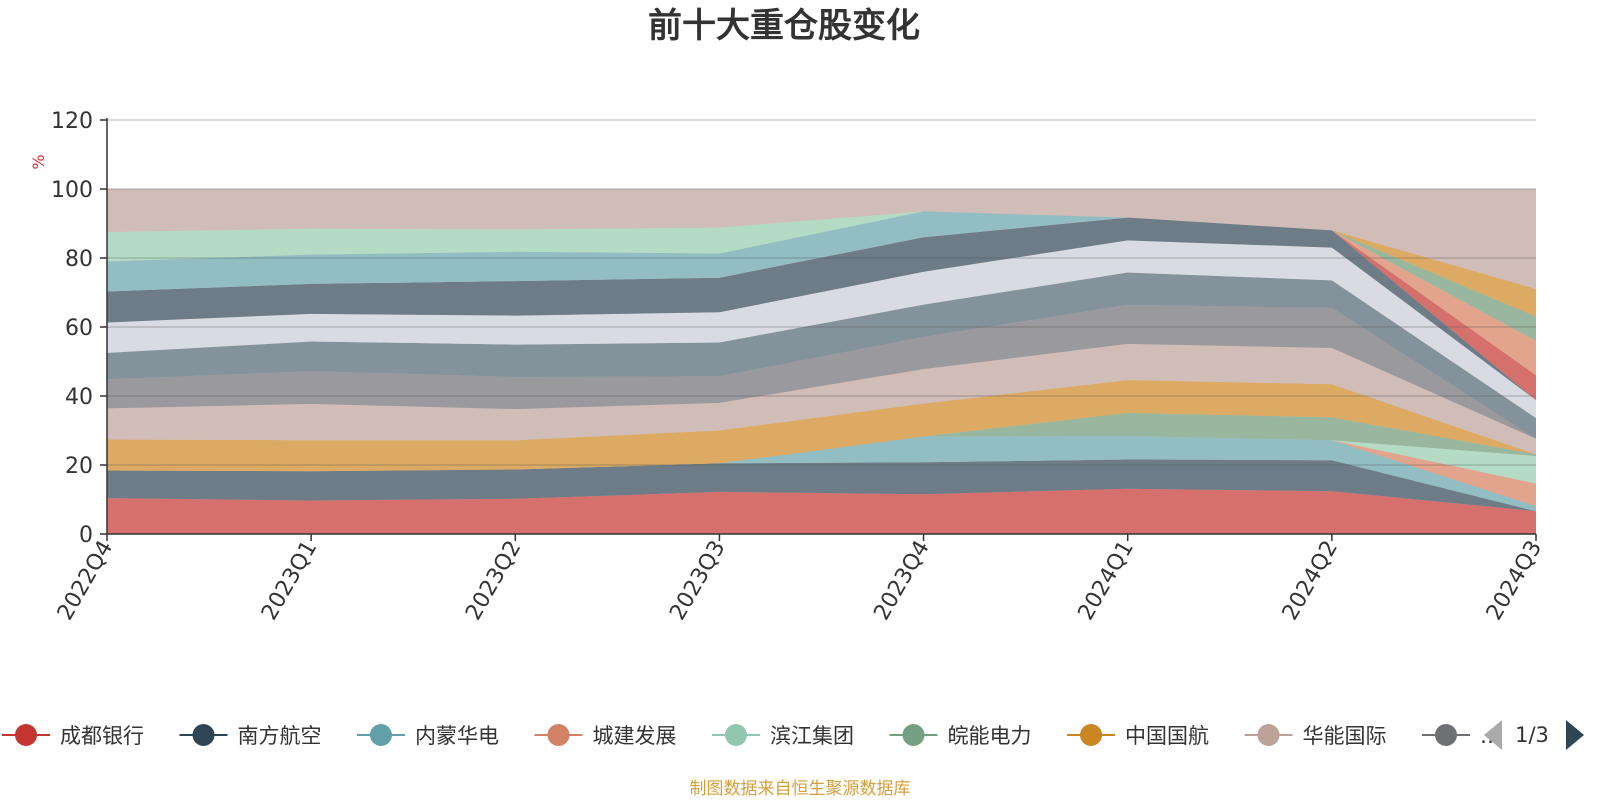 The height and width of the screenshot is (800, 1600). What do you see at coordinates (102, 736) in the screenshot?
I see `legend-label: 成都银行` at bounding box center [102, 736].